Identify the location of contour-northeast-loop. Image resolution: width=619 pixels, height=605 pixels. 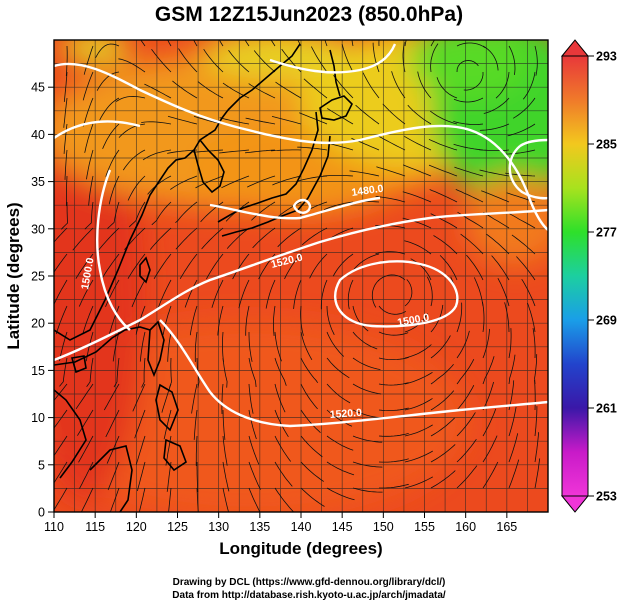
(528, 169).